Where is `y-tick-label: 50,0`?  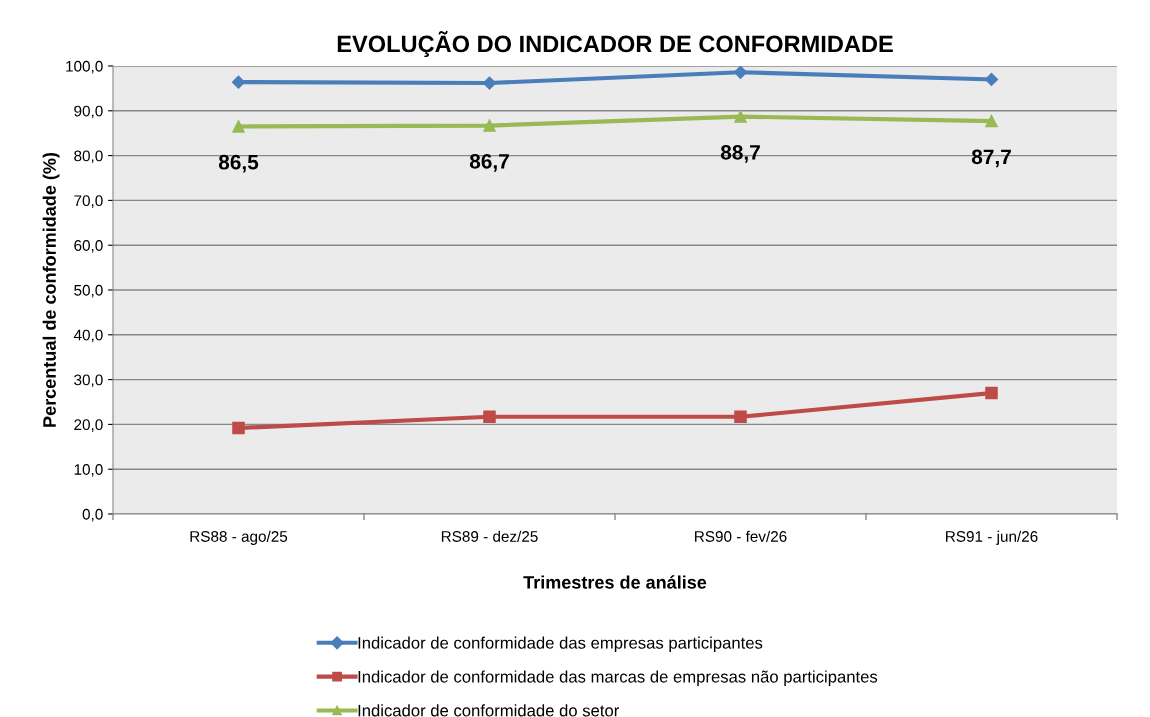
y-tick-label: 50,0 is located at coordinates (88, 291).